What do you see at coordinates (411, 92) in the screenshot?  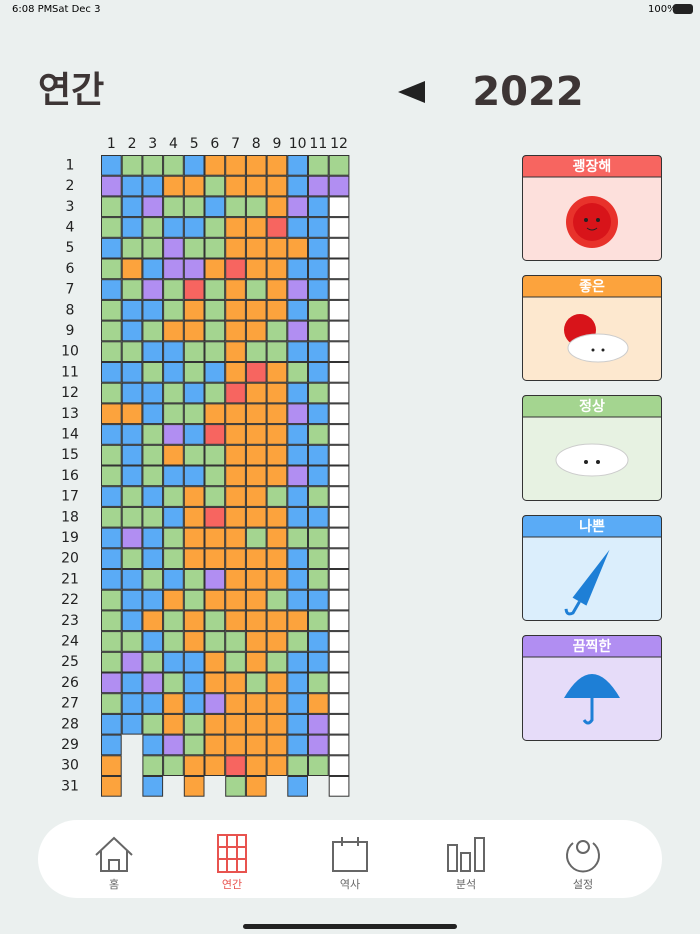 I see `prev-year` at bounding box center [411, 92].